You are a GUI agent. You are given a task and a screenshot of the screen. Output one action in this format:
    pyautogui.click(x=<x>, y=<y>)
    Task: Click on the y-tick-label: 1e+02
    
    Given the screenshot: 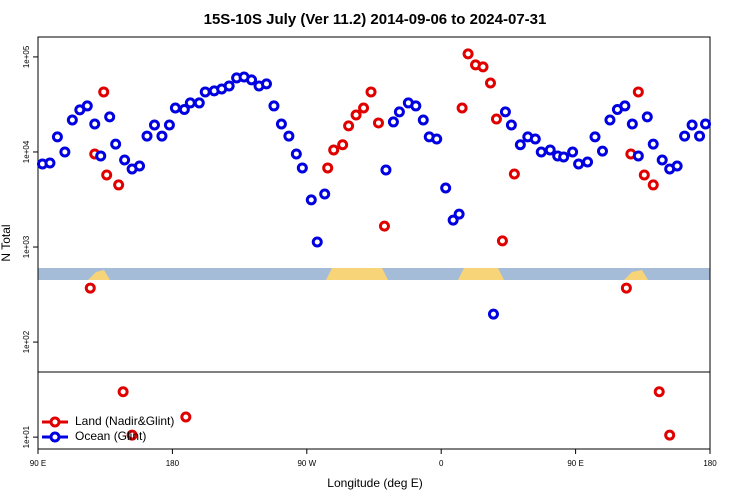 What is the action you would take?
    pyautogui.click(x=26, y=341)
    